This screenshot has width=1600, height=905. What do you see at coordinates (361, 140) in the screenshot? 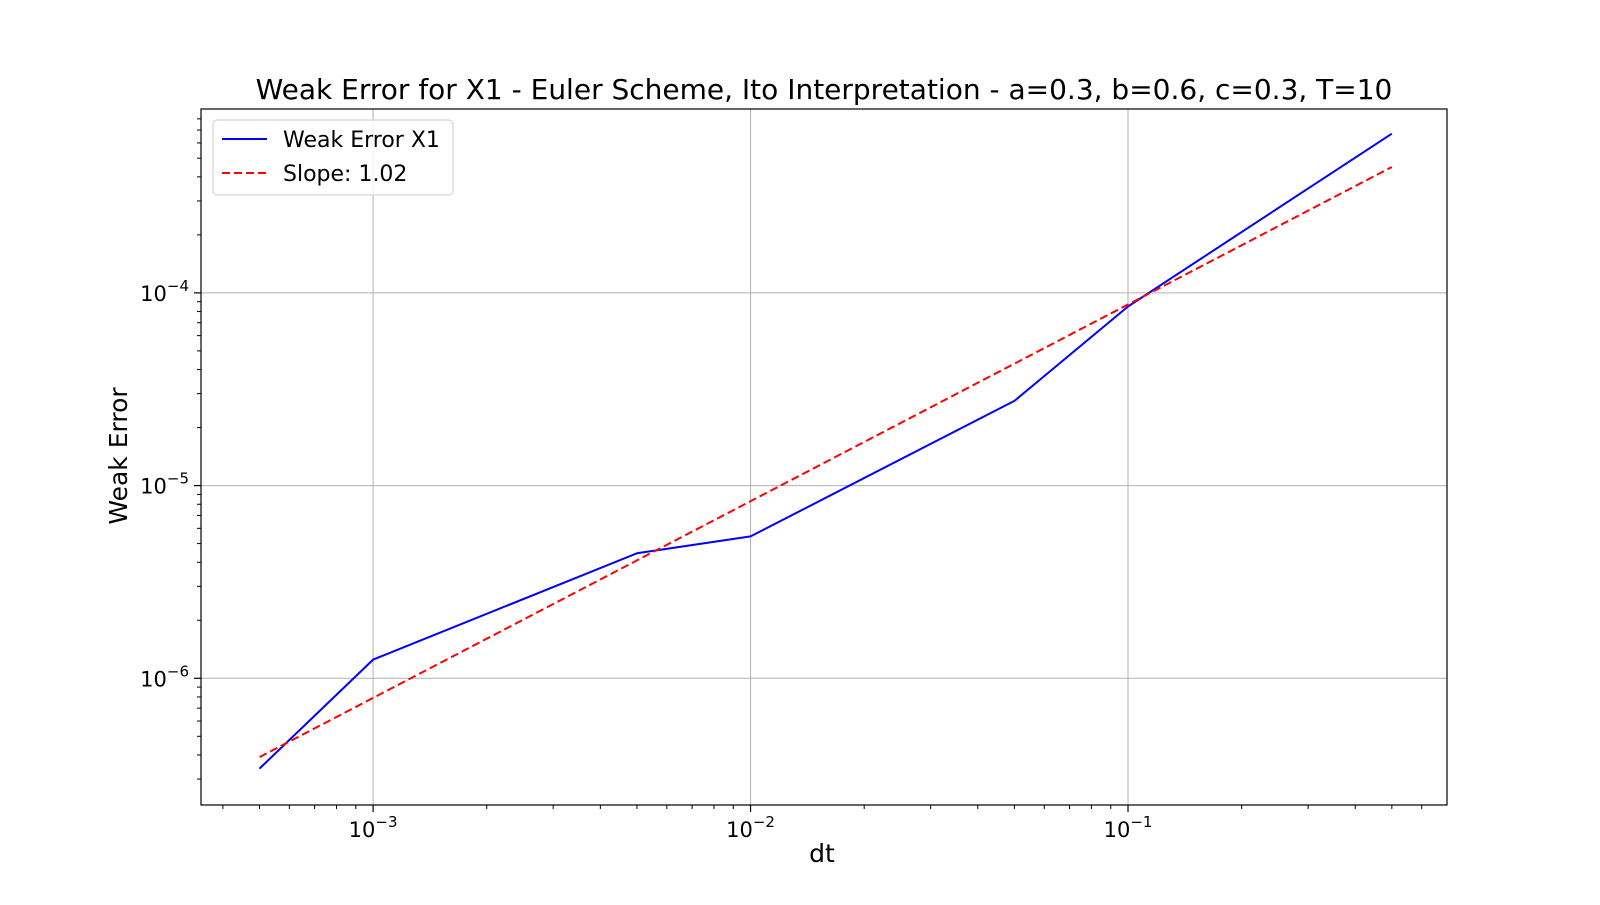
I see `legend-label-1: Weak Error X1` at bounding box center [361, 140].